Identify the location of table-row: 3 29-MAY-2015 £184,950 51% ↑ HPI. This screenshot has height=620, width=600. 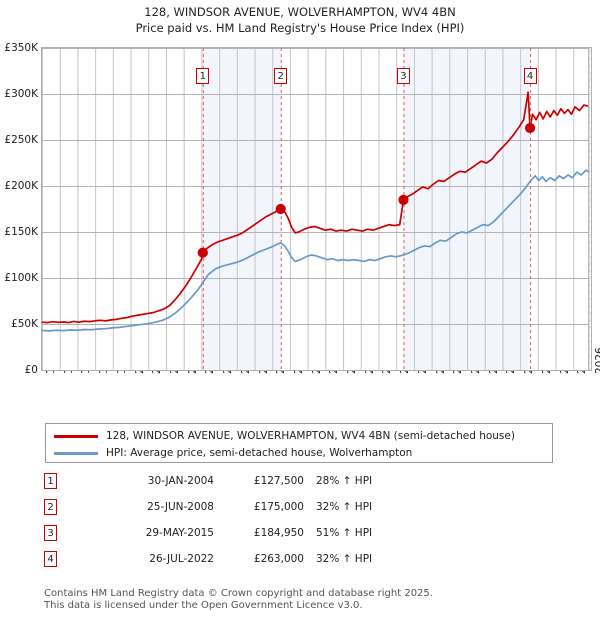
(254, 535).